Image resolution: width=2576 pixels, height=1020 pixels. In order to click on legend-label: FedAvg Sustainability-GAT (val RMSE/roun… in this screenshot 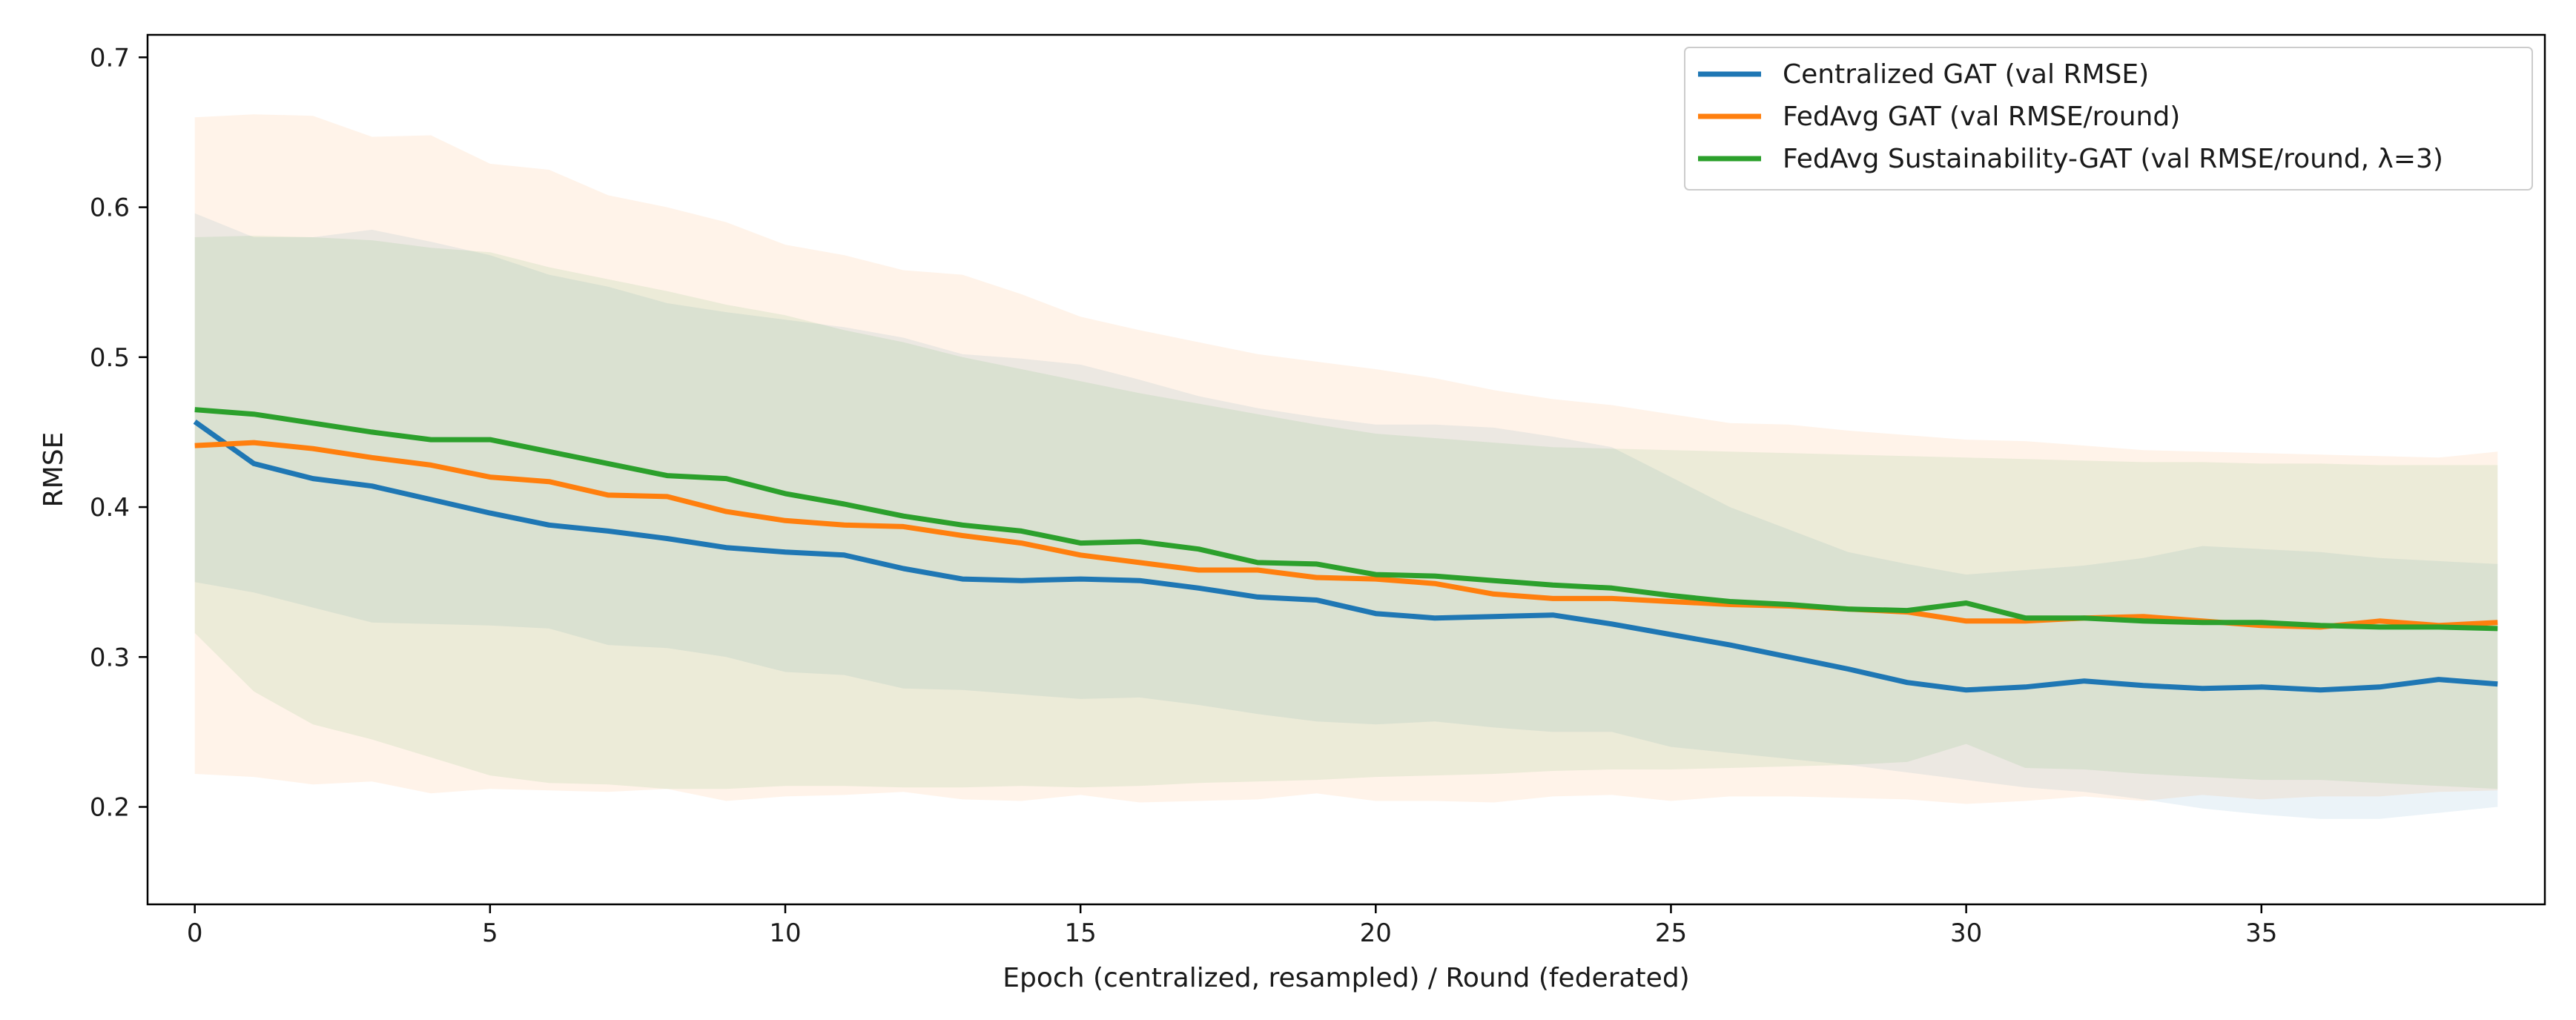, I will do `click(2113, 159)`.